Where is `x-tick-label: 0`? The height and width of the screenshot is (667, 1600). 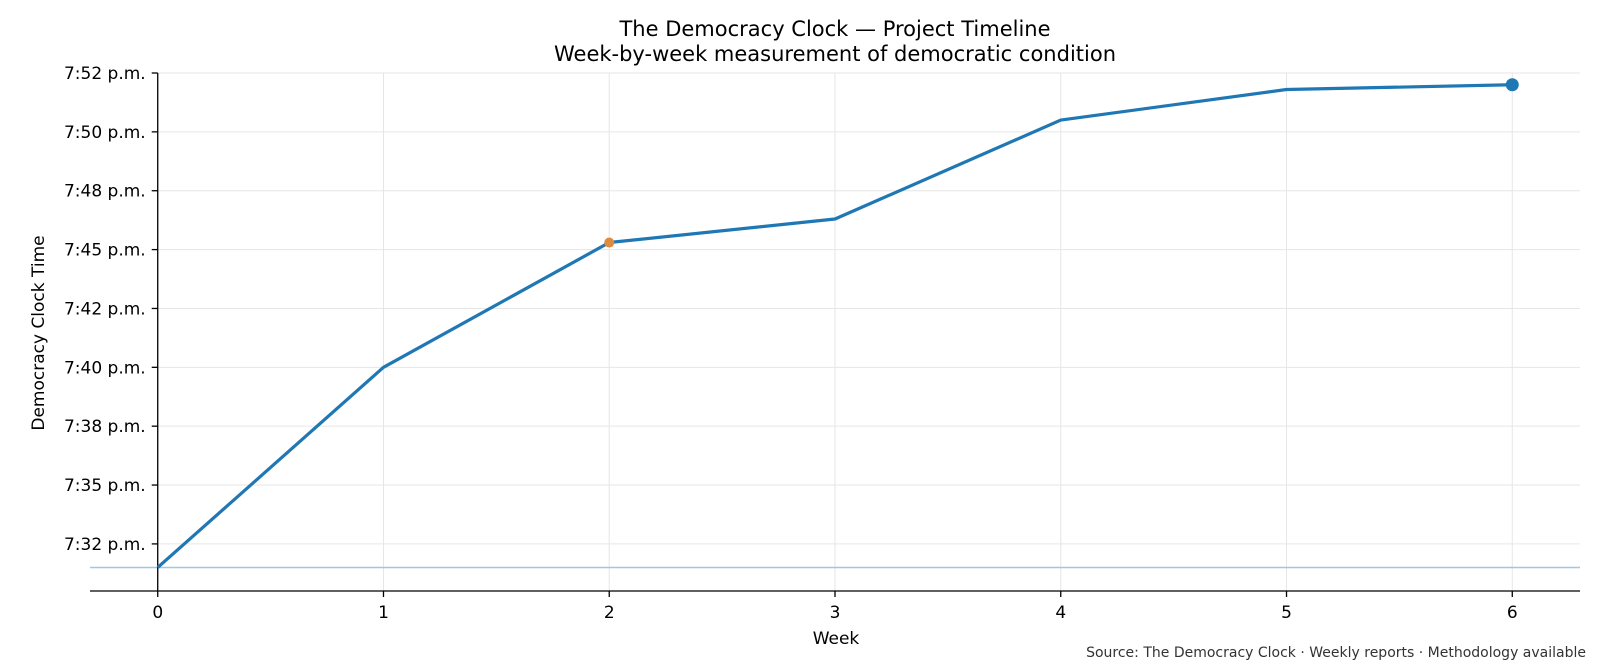
x-tick-label: 0 is located at coordinates (157, 613).